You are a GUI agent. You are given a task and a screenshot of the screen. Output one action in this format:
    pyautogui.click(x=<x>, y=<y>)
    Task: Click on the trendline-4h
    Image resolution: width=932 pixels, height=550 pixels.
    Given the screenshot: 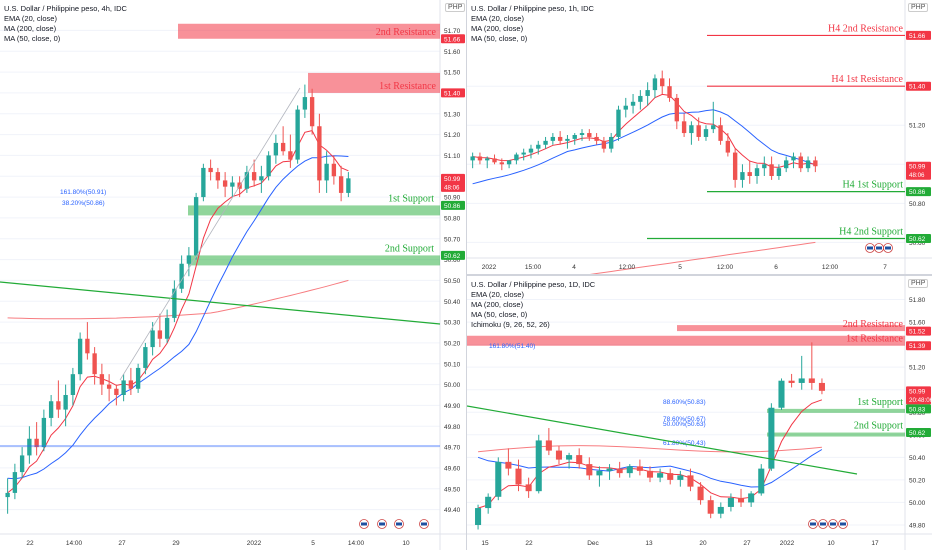 What is the action you would take?
    pyautogui.click(x=220, y=303)
    